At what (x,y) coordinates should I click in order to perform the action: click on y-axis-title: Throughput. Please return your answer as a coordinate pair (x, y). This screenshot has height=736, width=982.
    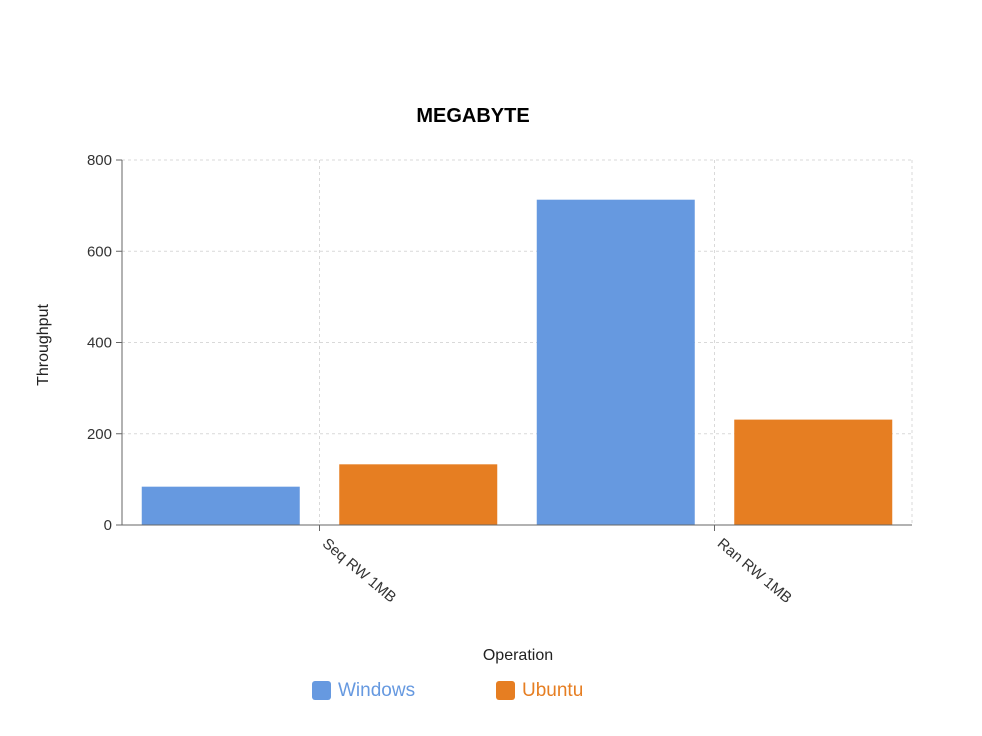
    Looking at the image, I should click on (43, 345).